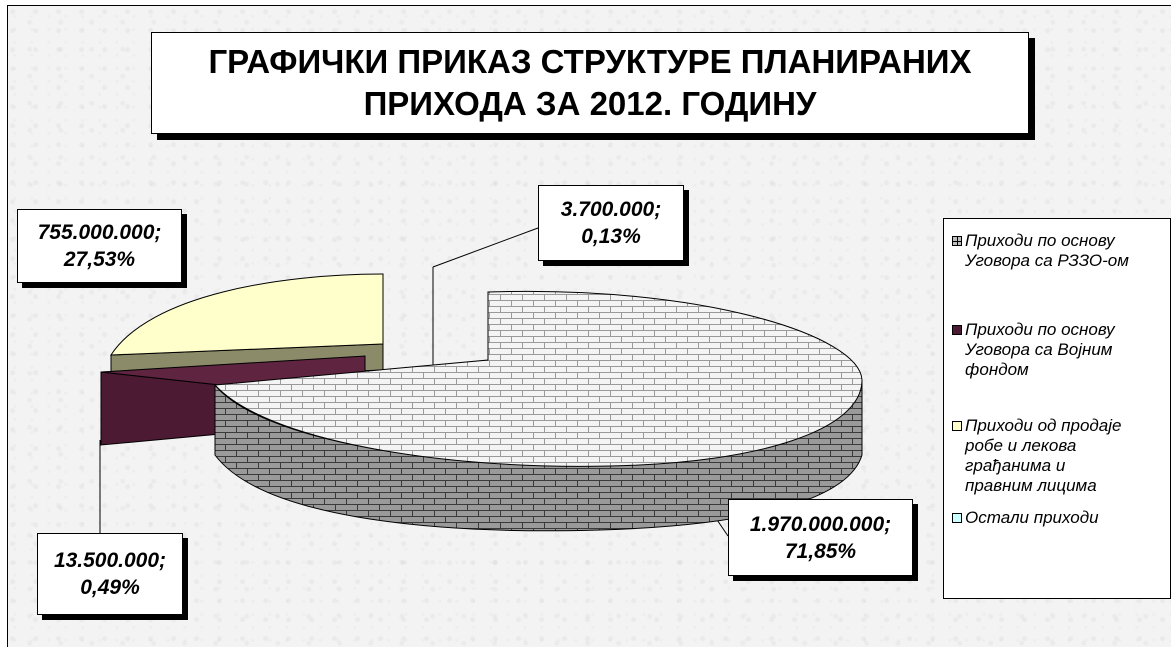 The height and width of the screenshot is (647, 1171). Describe the element at coordinates (611, 223) in the screenshot. I see `data-label-ostali: 3.700.000; 0,13%` at that location.